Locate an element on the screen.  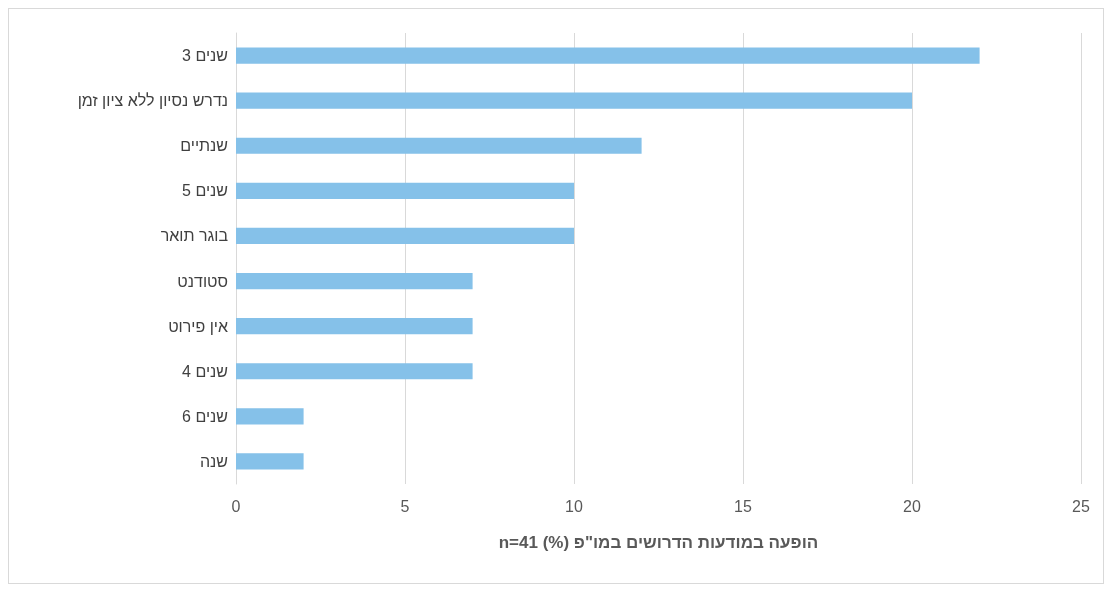
x-tick-label: 25 is located at coordinates (1081, 506).